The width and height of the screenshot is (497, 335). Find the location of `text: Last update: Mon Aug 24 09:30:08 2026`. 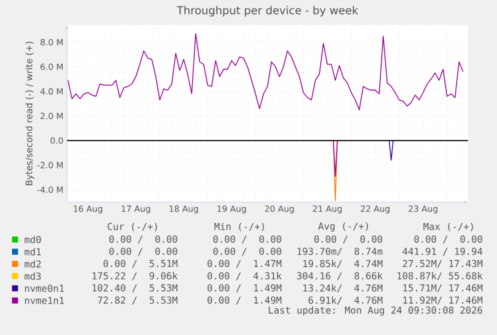

text: Last update: Mon Aug 24 09:30:08 2026 is located at coordinates (375, 311).